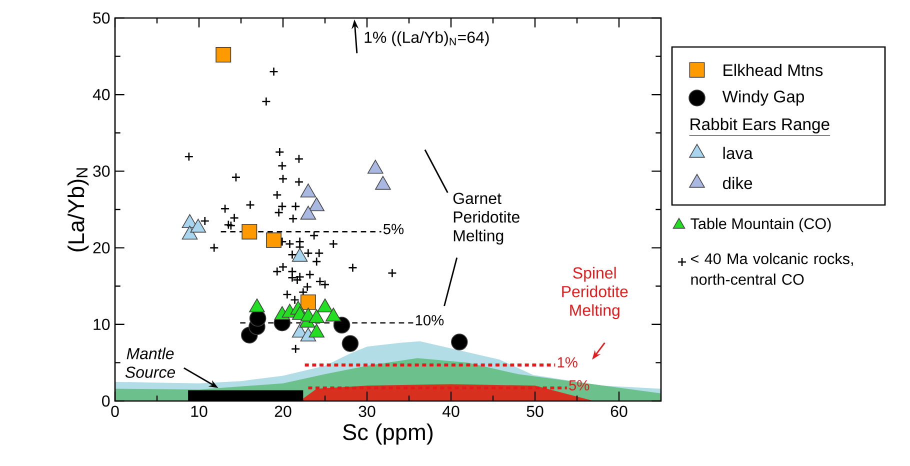  What do you see at coordinates (737, 183) in the screenshot?
I see `legend-label: dike` at bounding box center [737, 183].